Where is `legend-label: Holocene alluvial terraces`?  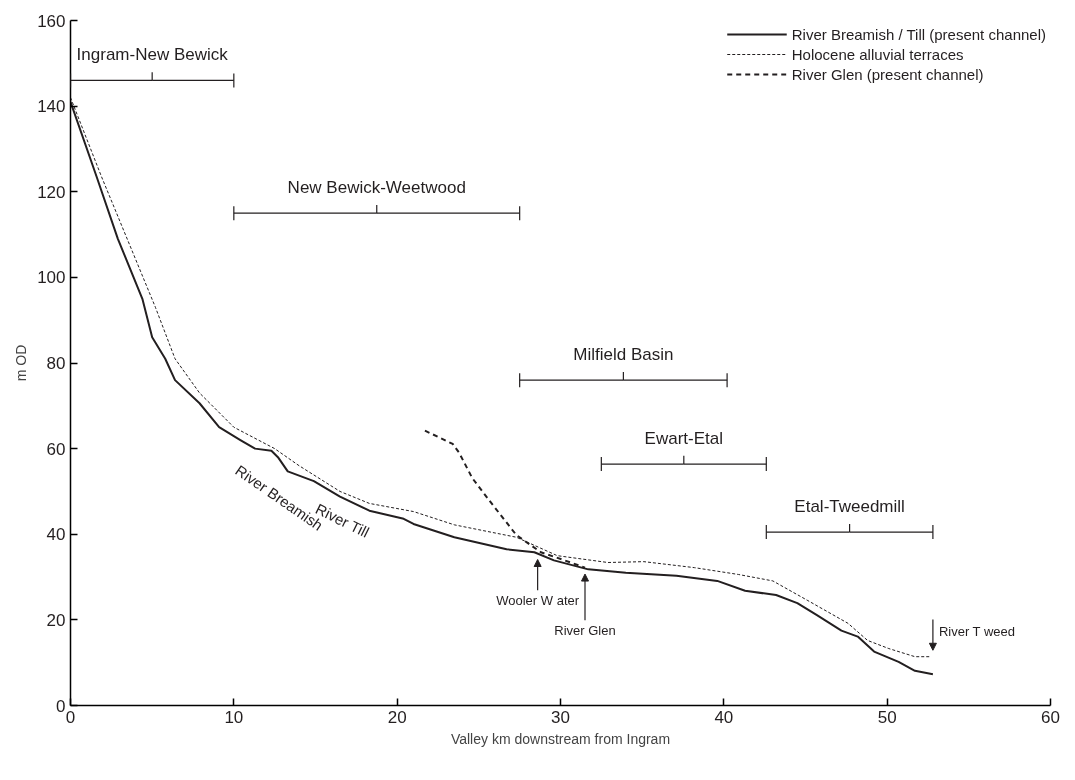
legend-label: Holocene alluvial terraces is located at coordinates (877, 54).